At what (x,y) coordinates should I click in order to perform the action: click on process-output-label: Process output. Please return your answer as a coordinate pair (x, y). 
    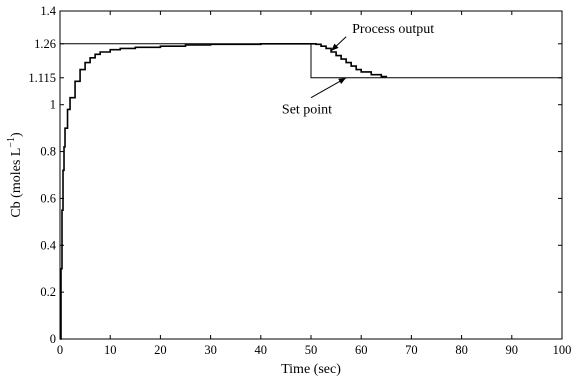
    Looking at the image, I should click on (393, 29).